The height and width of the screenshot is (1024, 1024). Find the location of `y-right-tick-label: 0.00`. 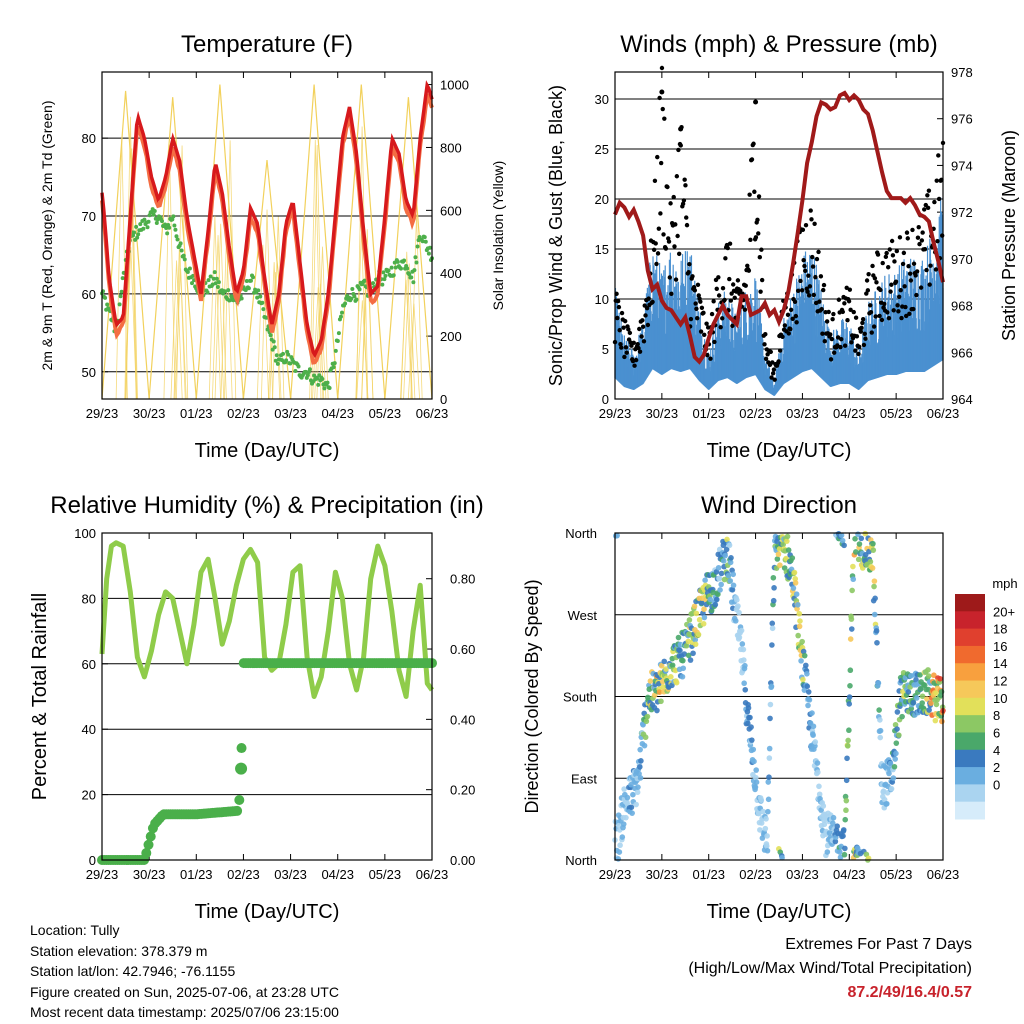

y-right-tick-label: 0.00 is located at coordinates (462, 860).